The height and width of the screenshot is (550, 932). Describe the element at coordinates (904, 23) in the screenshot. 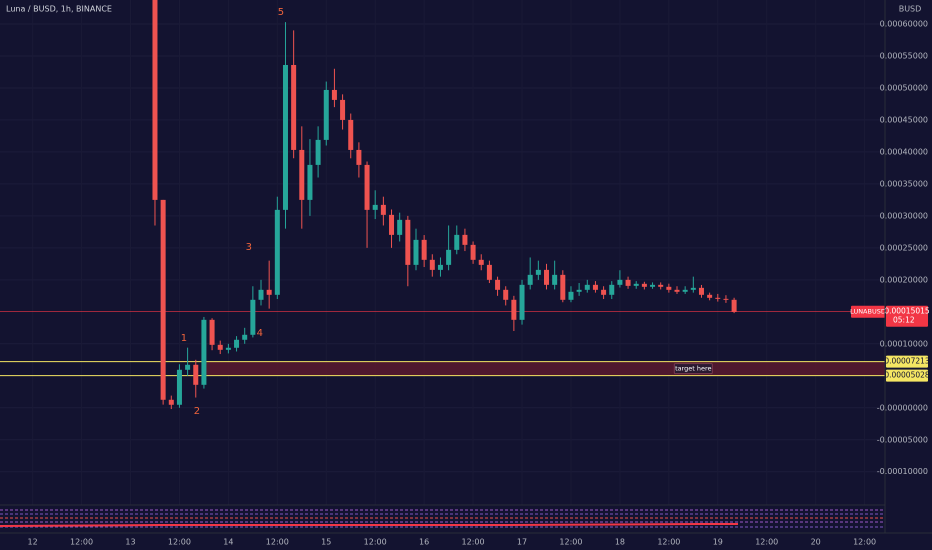

I see `y-tick-label: 0.00060000` at that location.